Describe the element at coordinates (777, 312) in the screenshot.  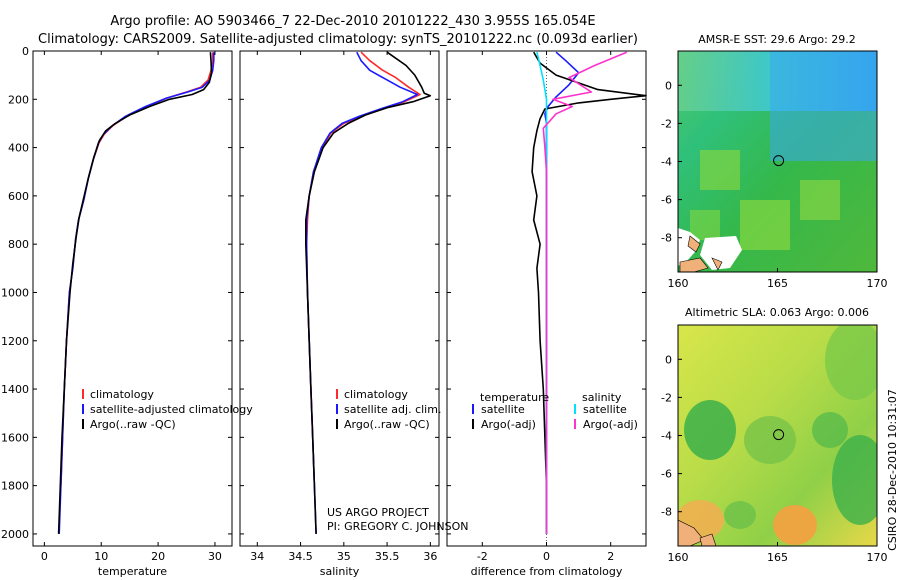
I see `sla-map-title: Altimetric SLA: 0.063 Argo: 0.006` at that location.